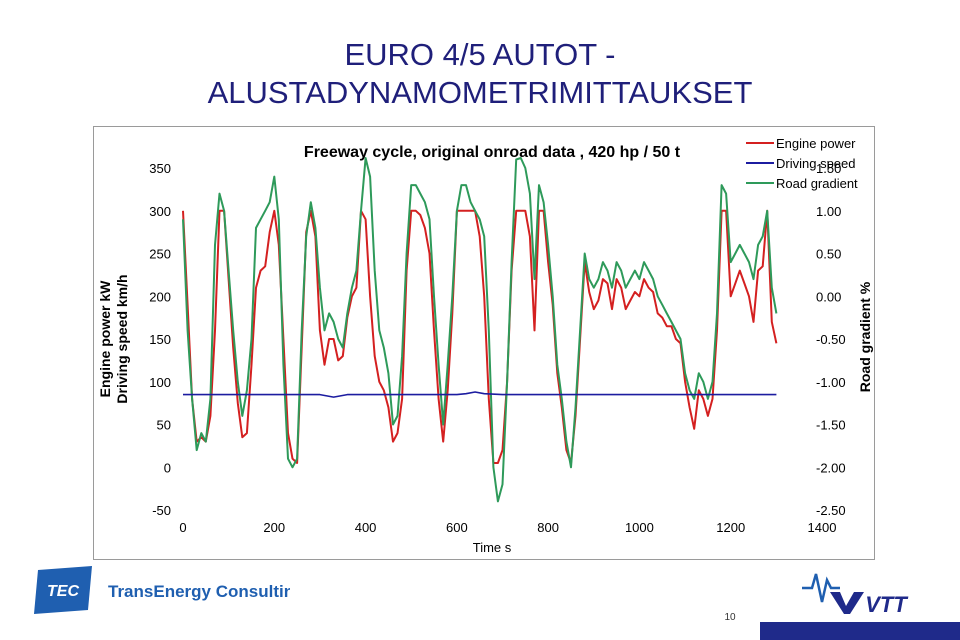  Describe the element at coordinates (831, 382) in the screenshot. I see `y-right-tick-label: -1.00` at that location.